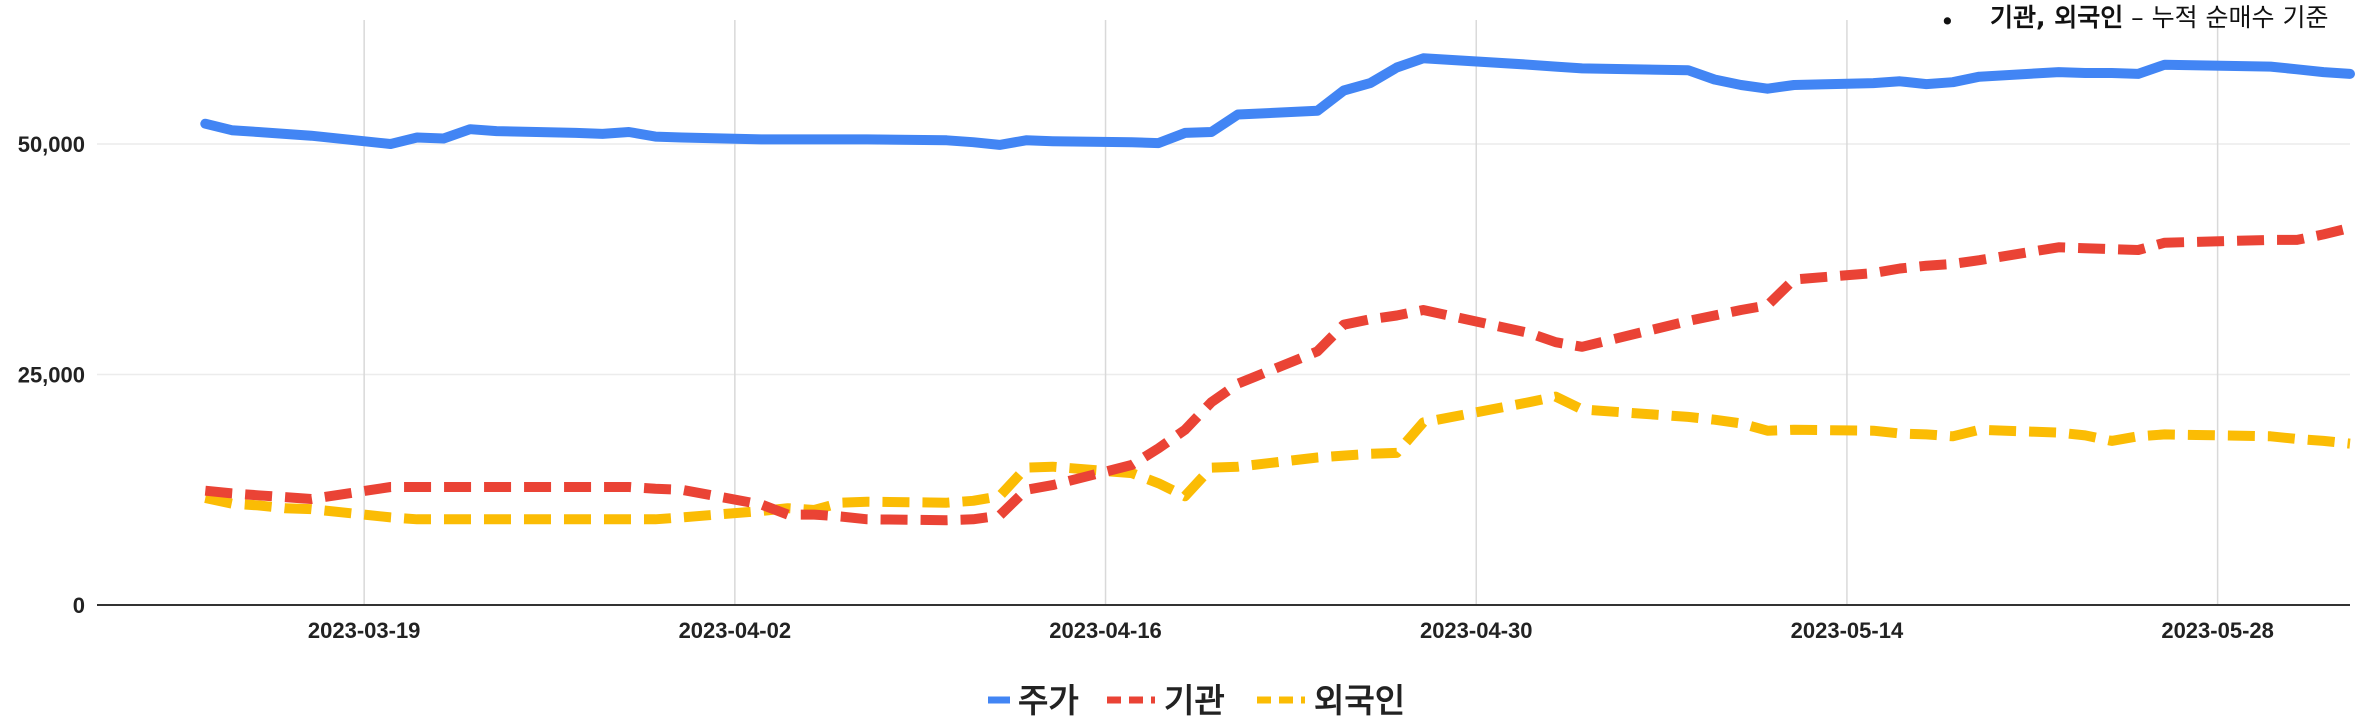  What do you see at coordinates (1048, 700) in the screenshot?
I see `legend-label: 주가` at bounding box center [1048, 700].